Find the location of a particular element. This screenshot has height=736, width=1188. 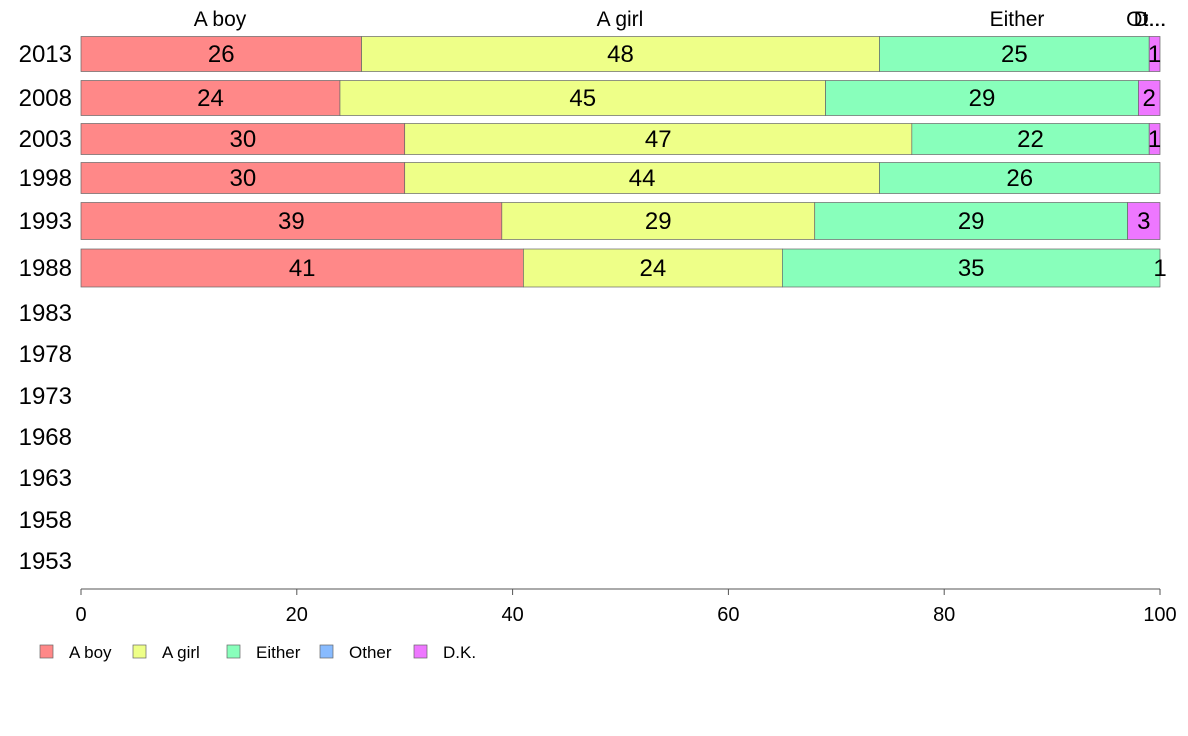

label-d-k-2013: 1 is located at coordinates (1154, 54).